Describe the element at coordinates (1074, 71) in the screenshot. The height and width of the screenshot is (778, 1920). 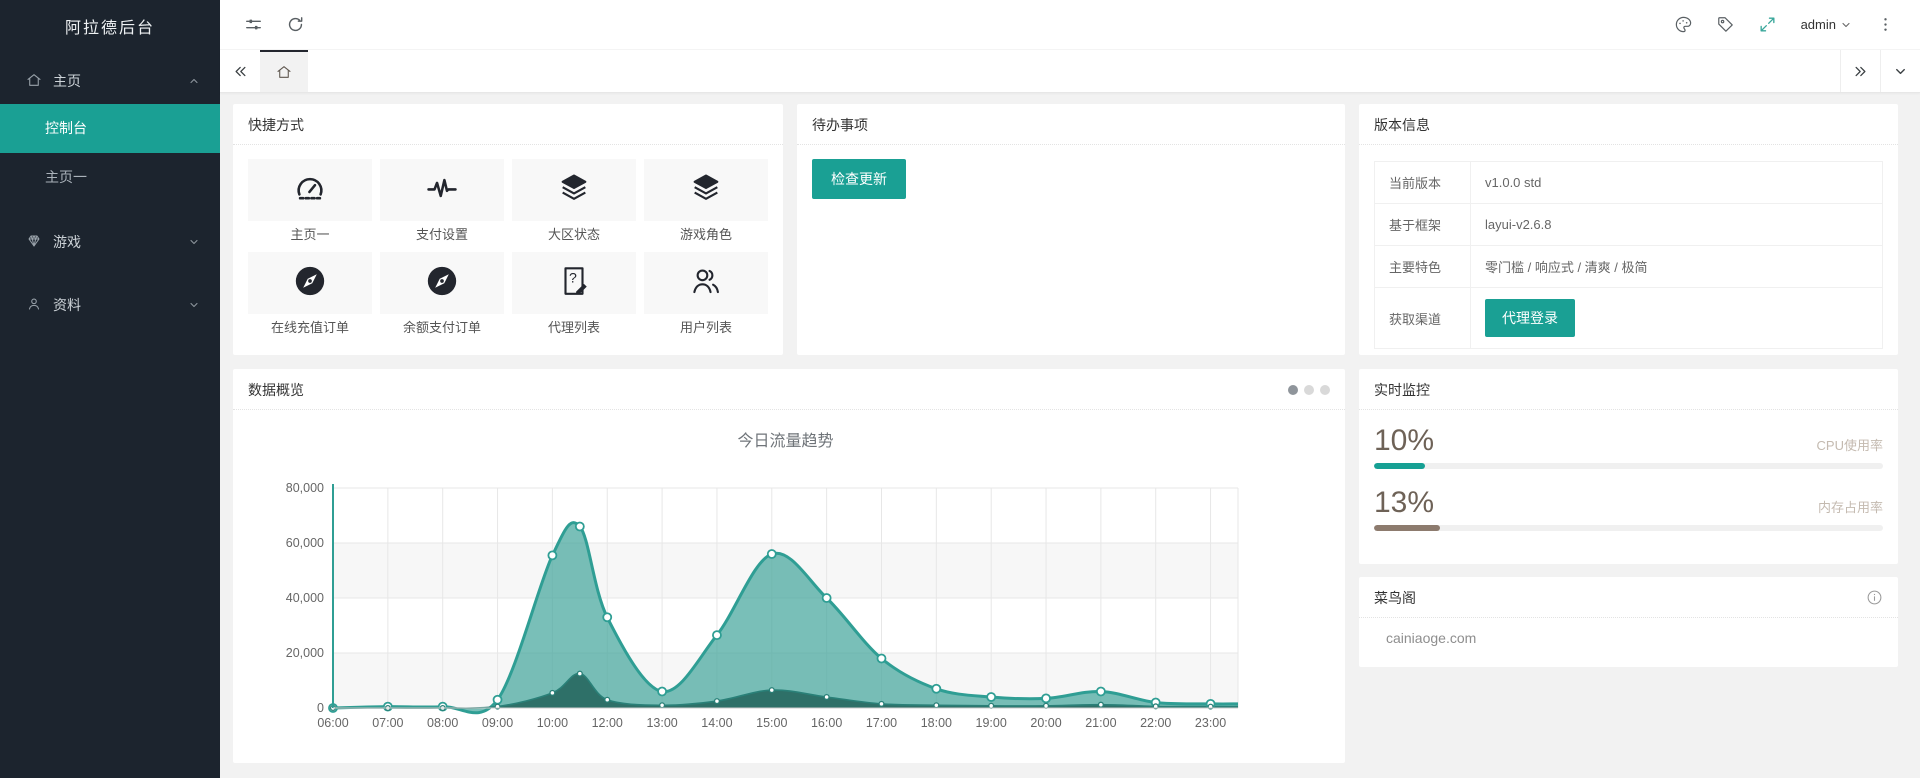
I see `tabbar-spacer` at that location.